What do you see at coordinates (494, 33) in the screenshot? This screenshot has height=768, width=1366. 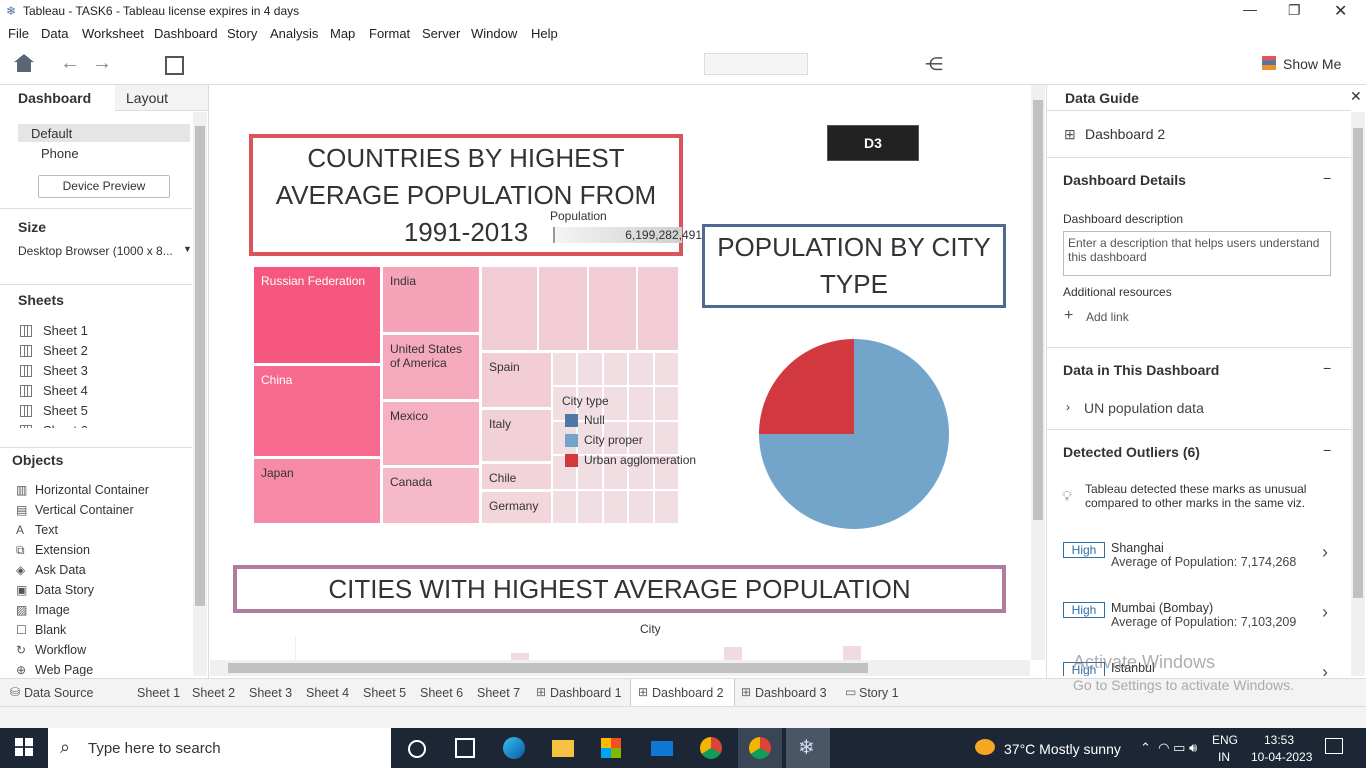 I see `menu-item: Window` at bounding box center [494, 33].